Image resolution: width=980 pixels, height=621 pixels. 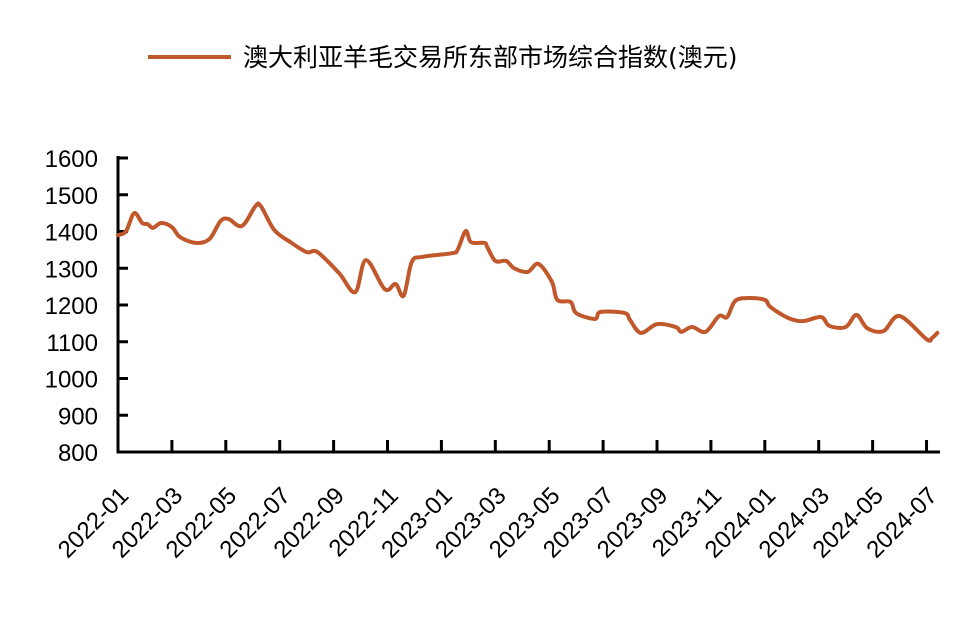 I want to click on y-tick-label: 800, so click(x=78, y=453).